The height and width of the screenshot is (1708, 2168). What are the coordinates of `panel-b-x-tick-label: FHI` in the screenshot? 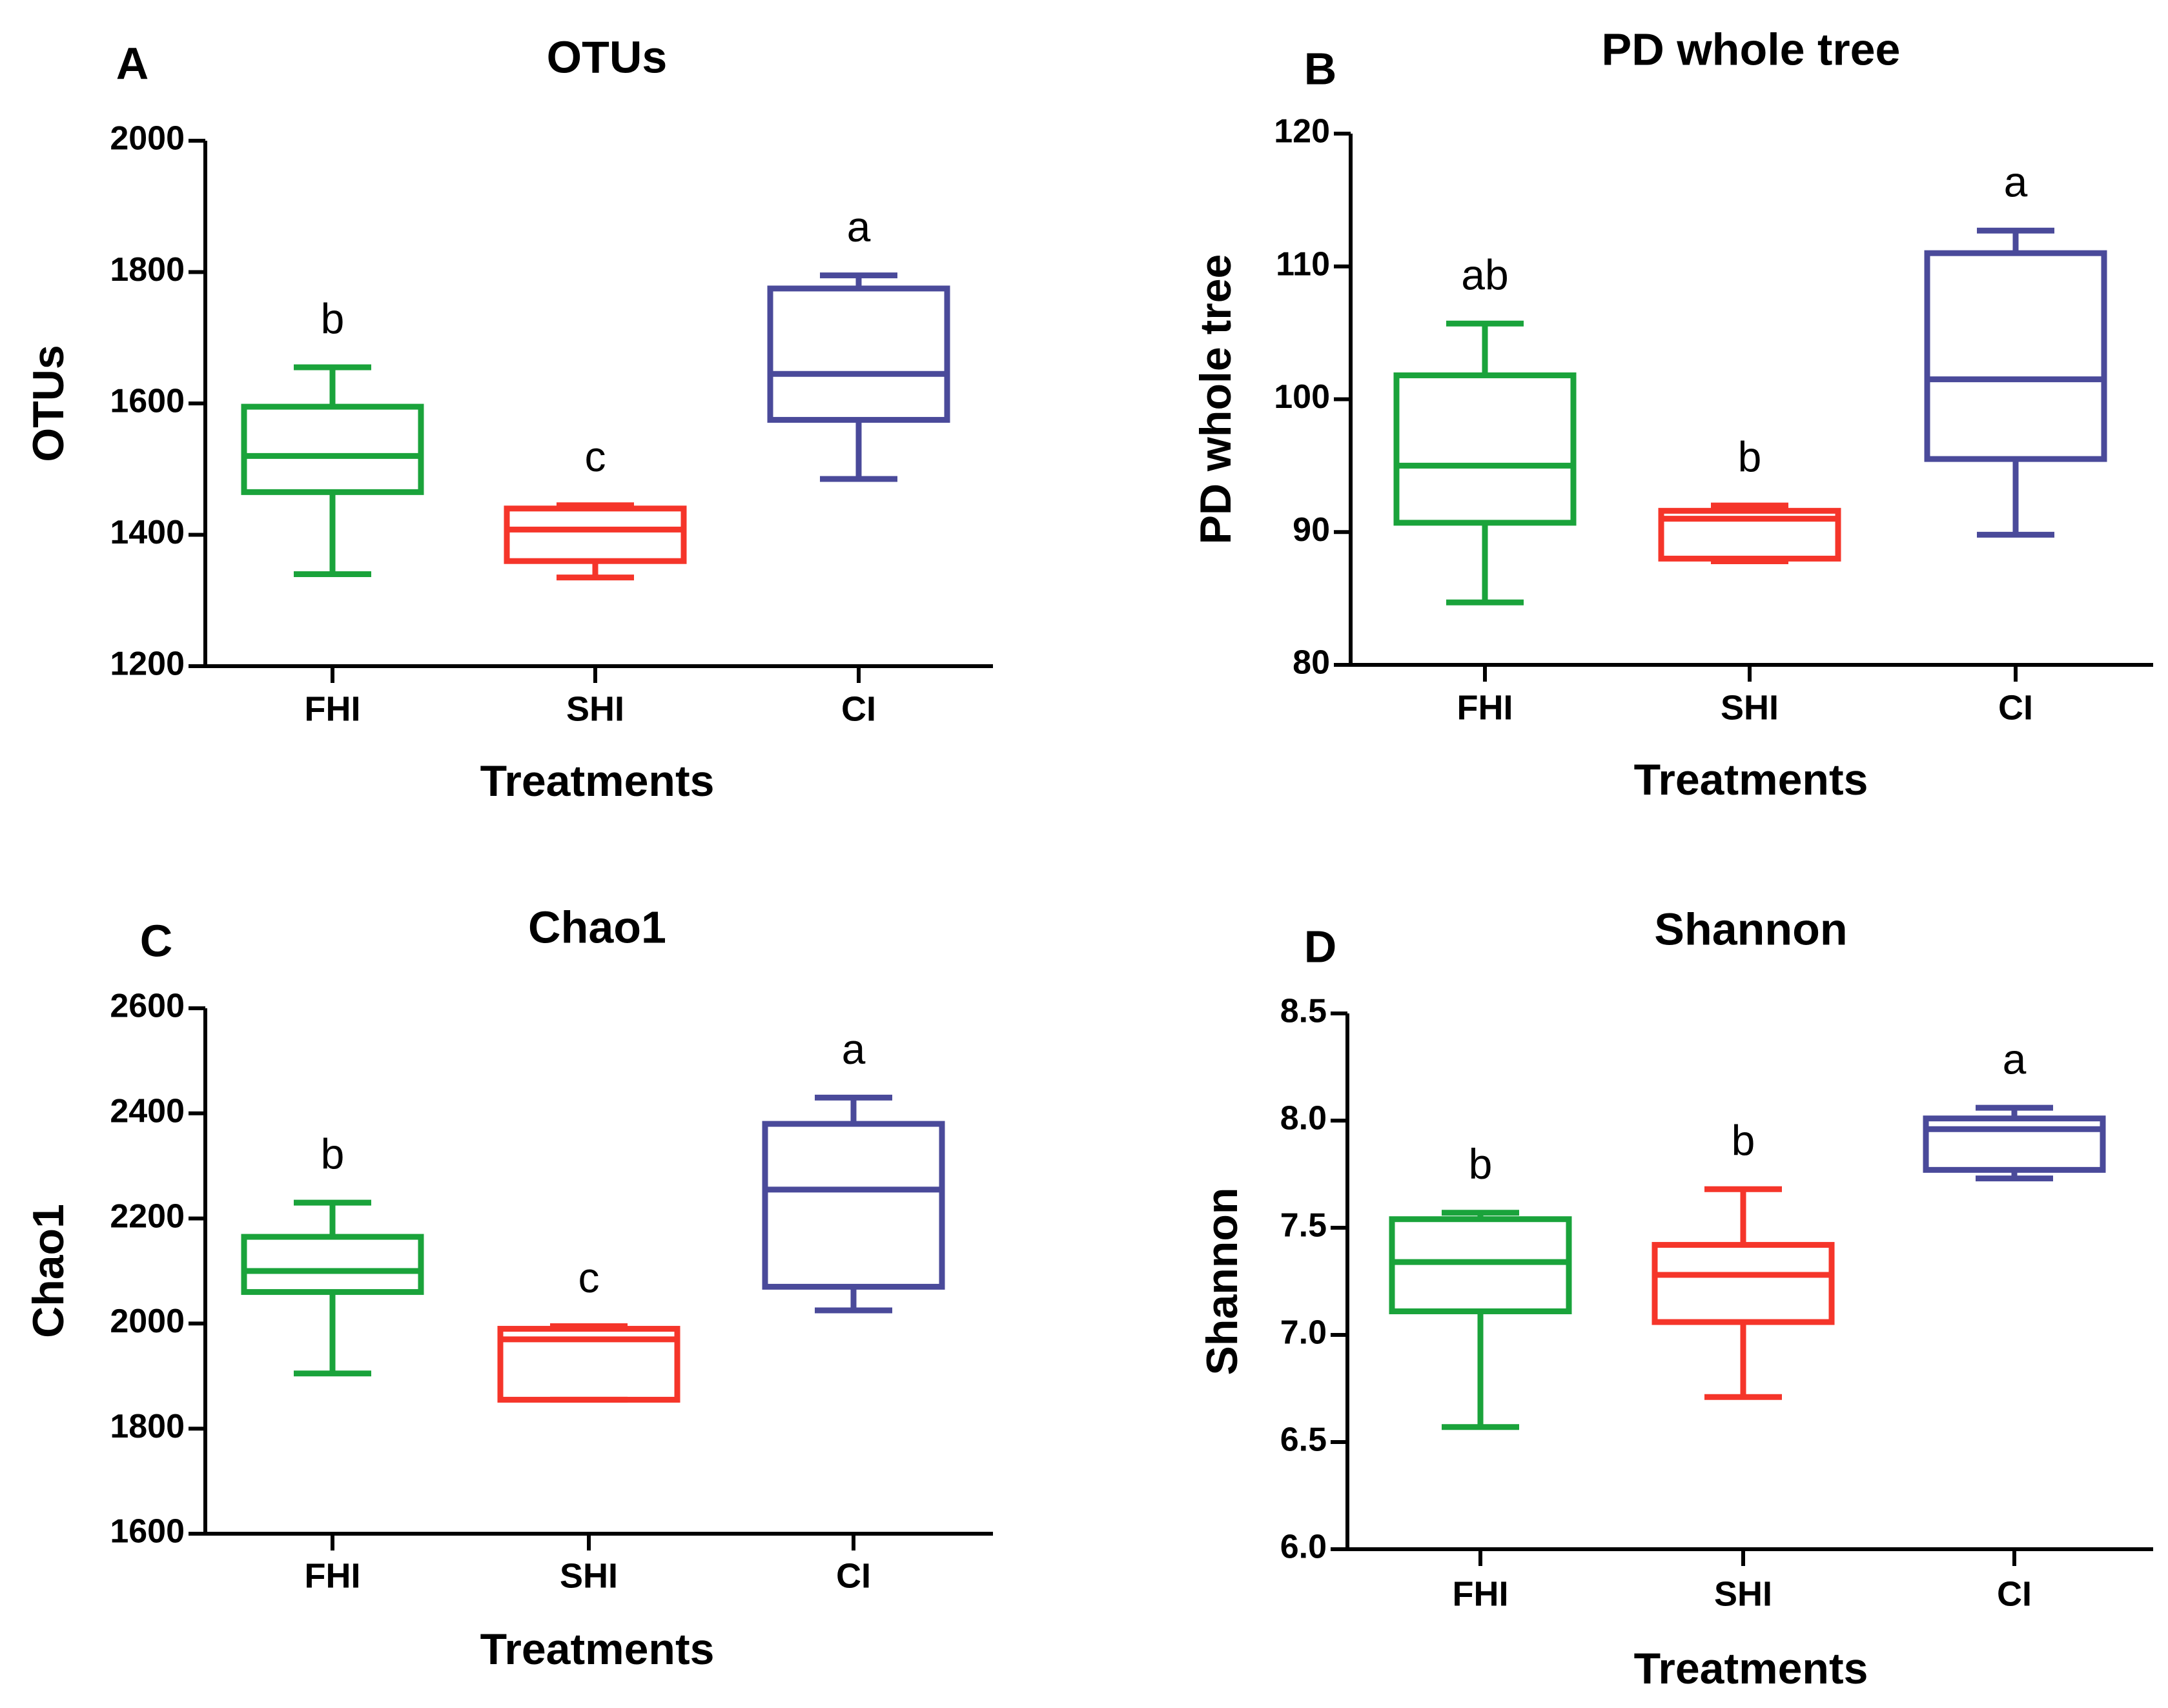 It's located at (1485, 708).